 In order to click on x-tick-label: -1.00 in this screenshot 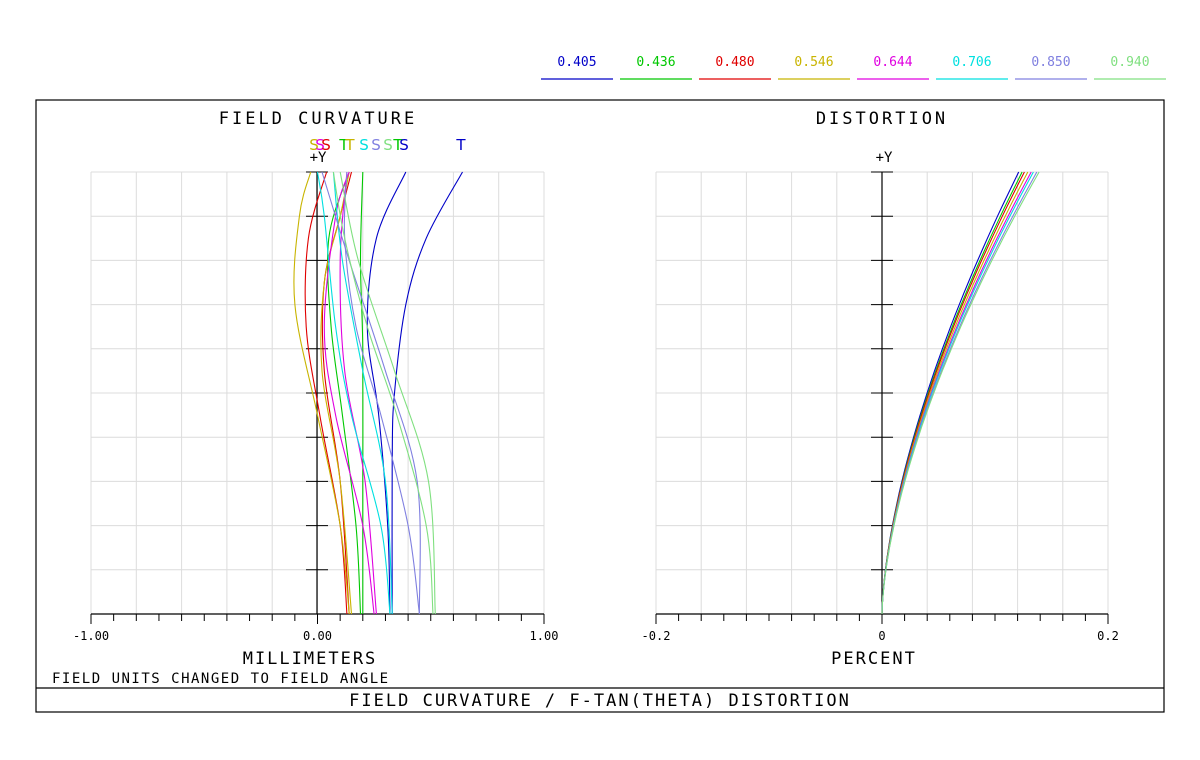, I will do `click(91, 636)`.